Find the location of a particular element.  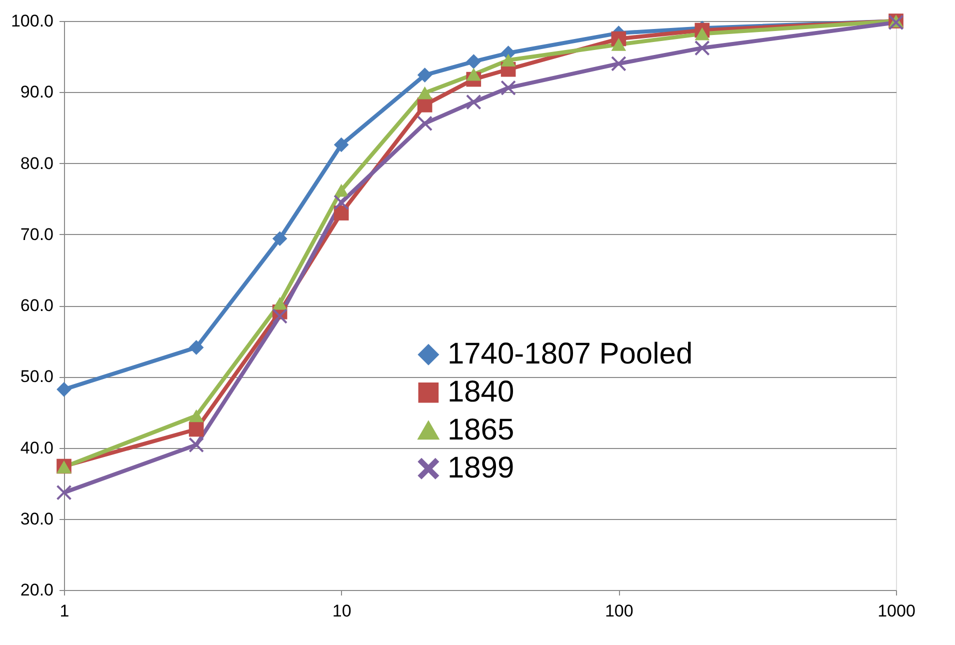

y-tick-label: 60.0 is located at coordinates (37, 305).